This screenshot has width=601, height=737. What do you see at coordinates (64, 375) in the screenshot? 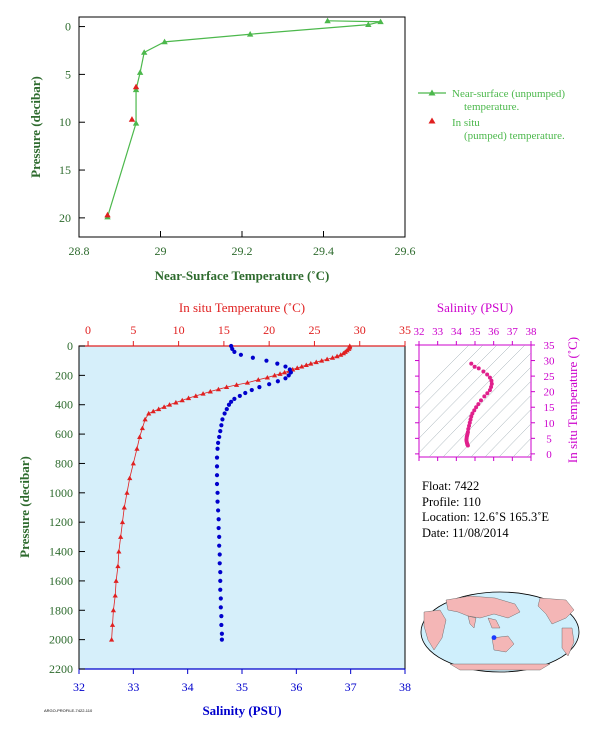
I see `pf-y-tick-label: 200` at bounding box center [64, 375].